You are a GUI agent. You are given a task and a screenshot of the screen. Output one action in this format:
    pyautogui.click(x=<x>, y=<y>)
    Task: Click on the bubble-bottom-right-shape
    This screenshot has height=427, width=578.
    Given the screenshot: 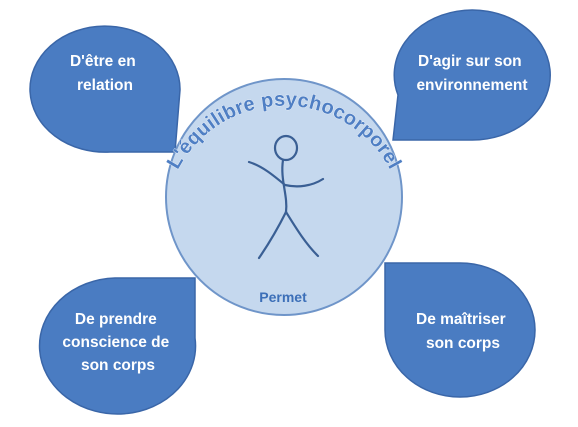 What is the action you would take?
    pyautogui.click(x=460, y=330)
    